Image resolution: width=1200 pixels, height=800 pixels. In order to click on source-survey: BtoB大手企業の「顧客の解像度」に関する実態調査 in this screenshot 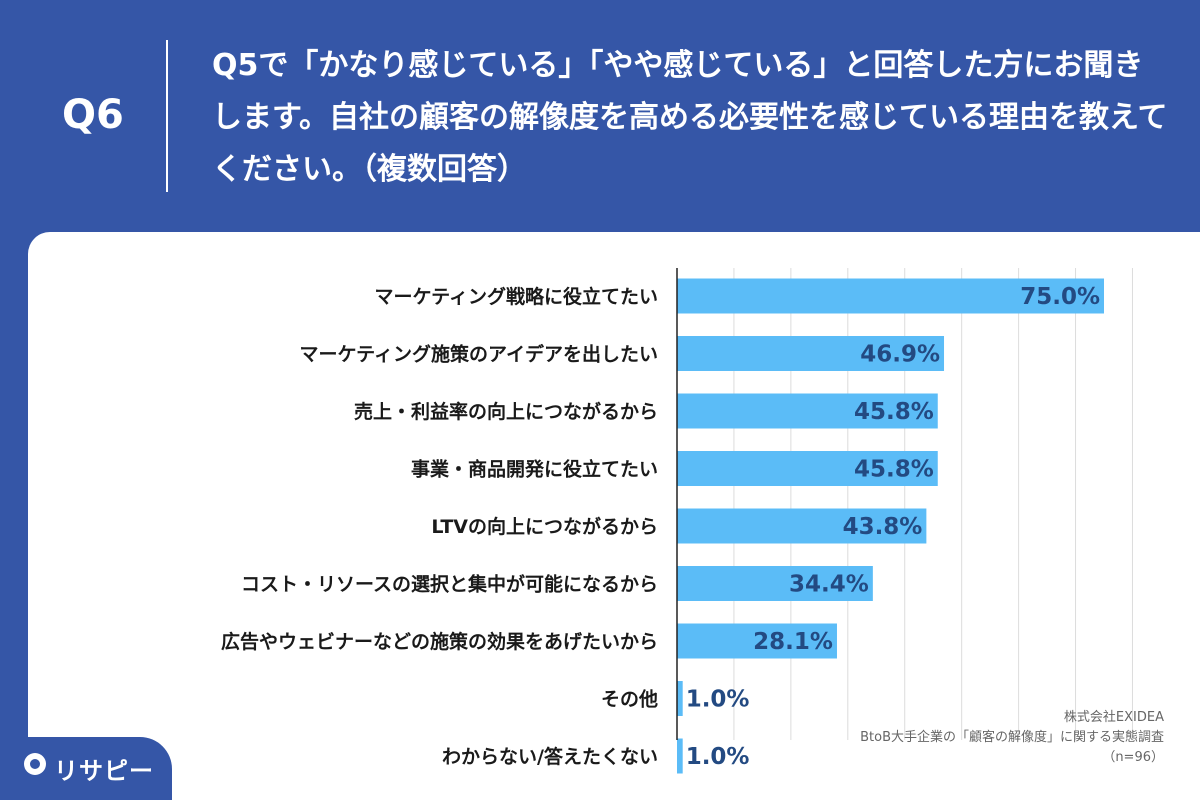, I will do `click(1012, 737)`.